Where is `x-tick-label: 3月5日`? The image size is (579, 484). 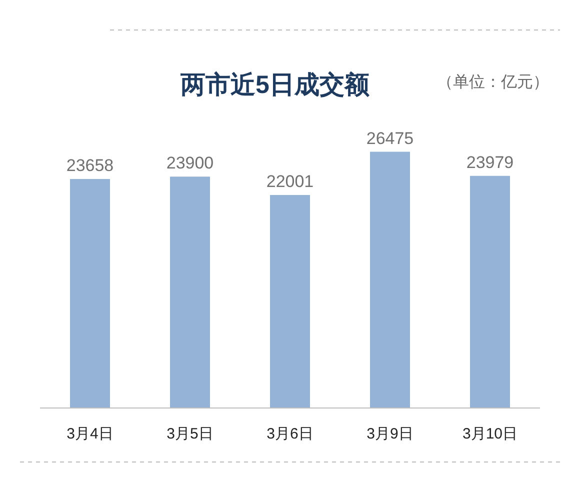 x-tick-label: 3月5日 is located at coordinates (190, 434).